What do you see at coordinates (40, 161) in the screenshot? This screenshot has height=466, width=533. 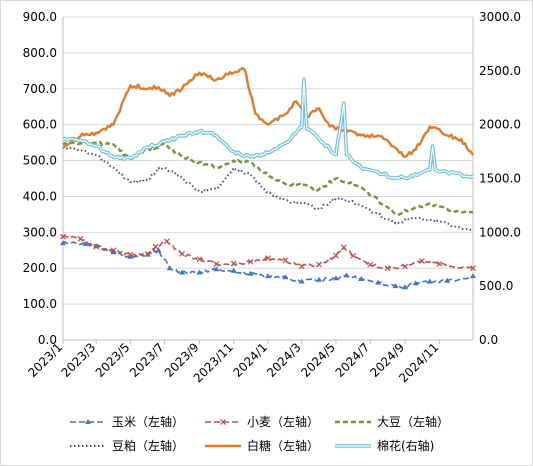 I see `left-tick-label: 500.0` at bounding box center [40, 161].